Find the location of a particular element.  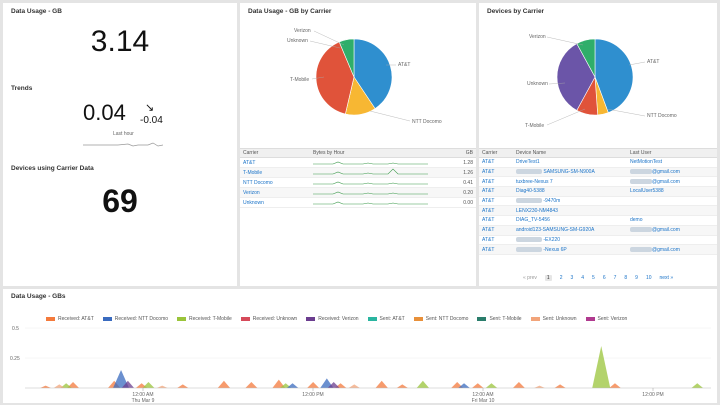

carrier-row: Unknown 0.00 is located at coordinates (358, 202).